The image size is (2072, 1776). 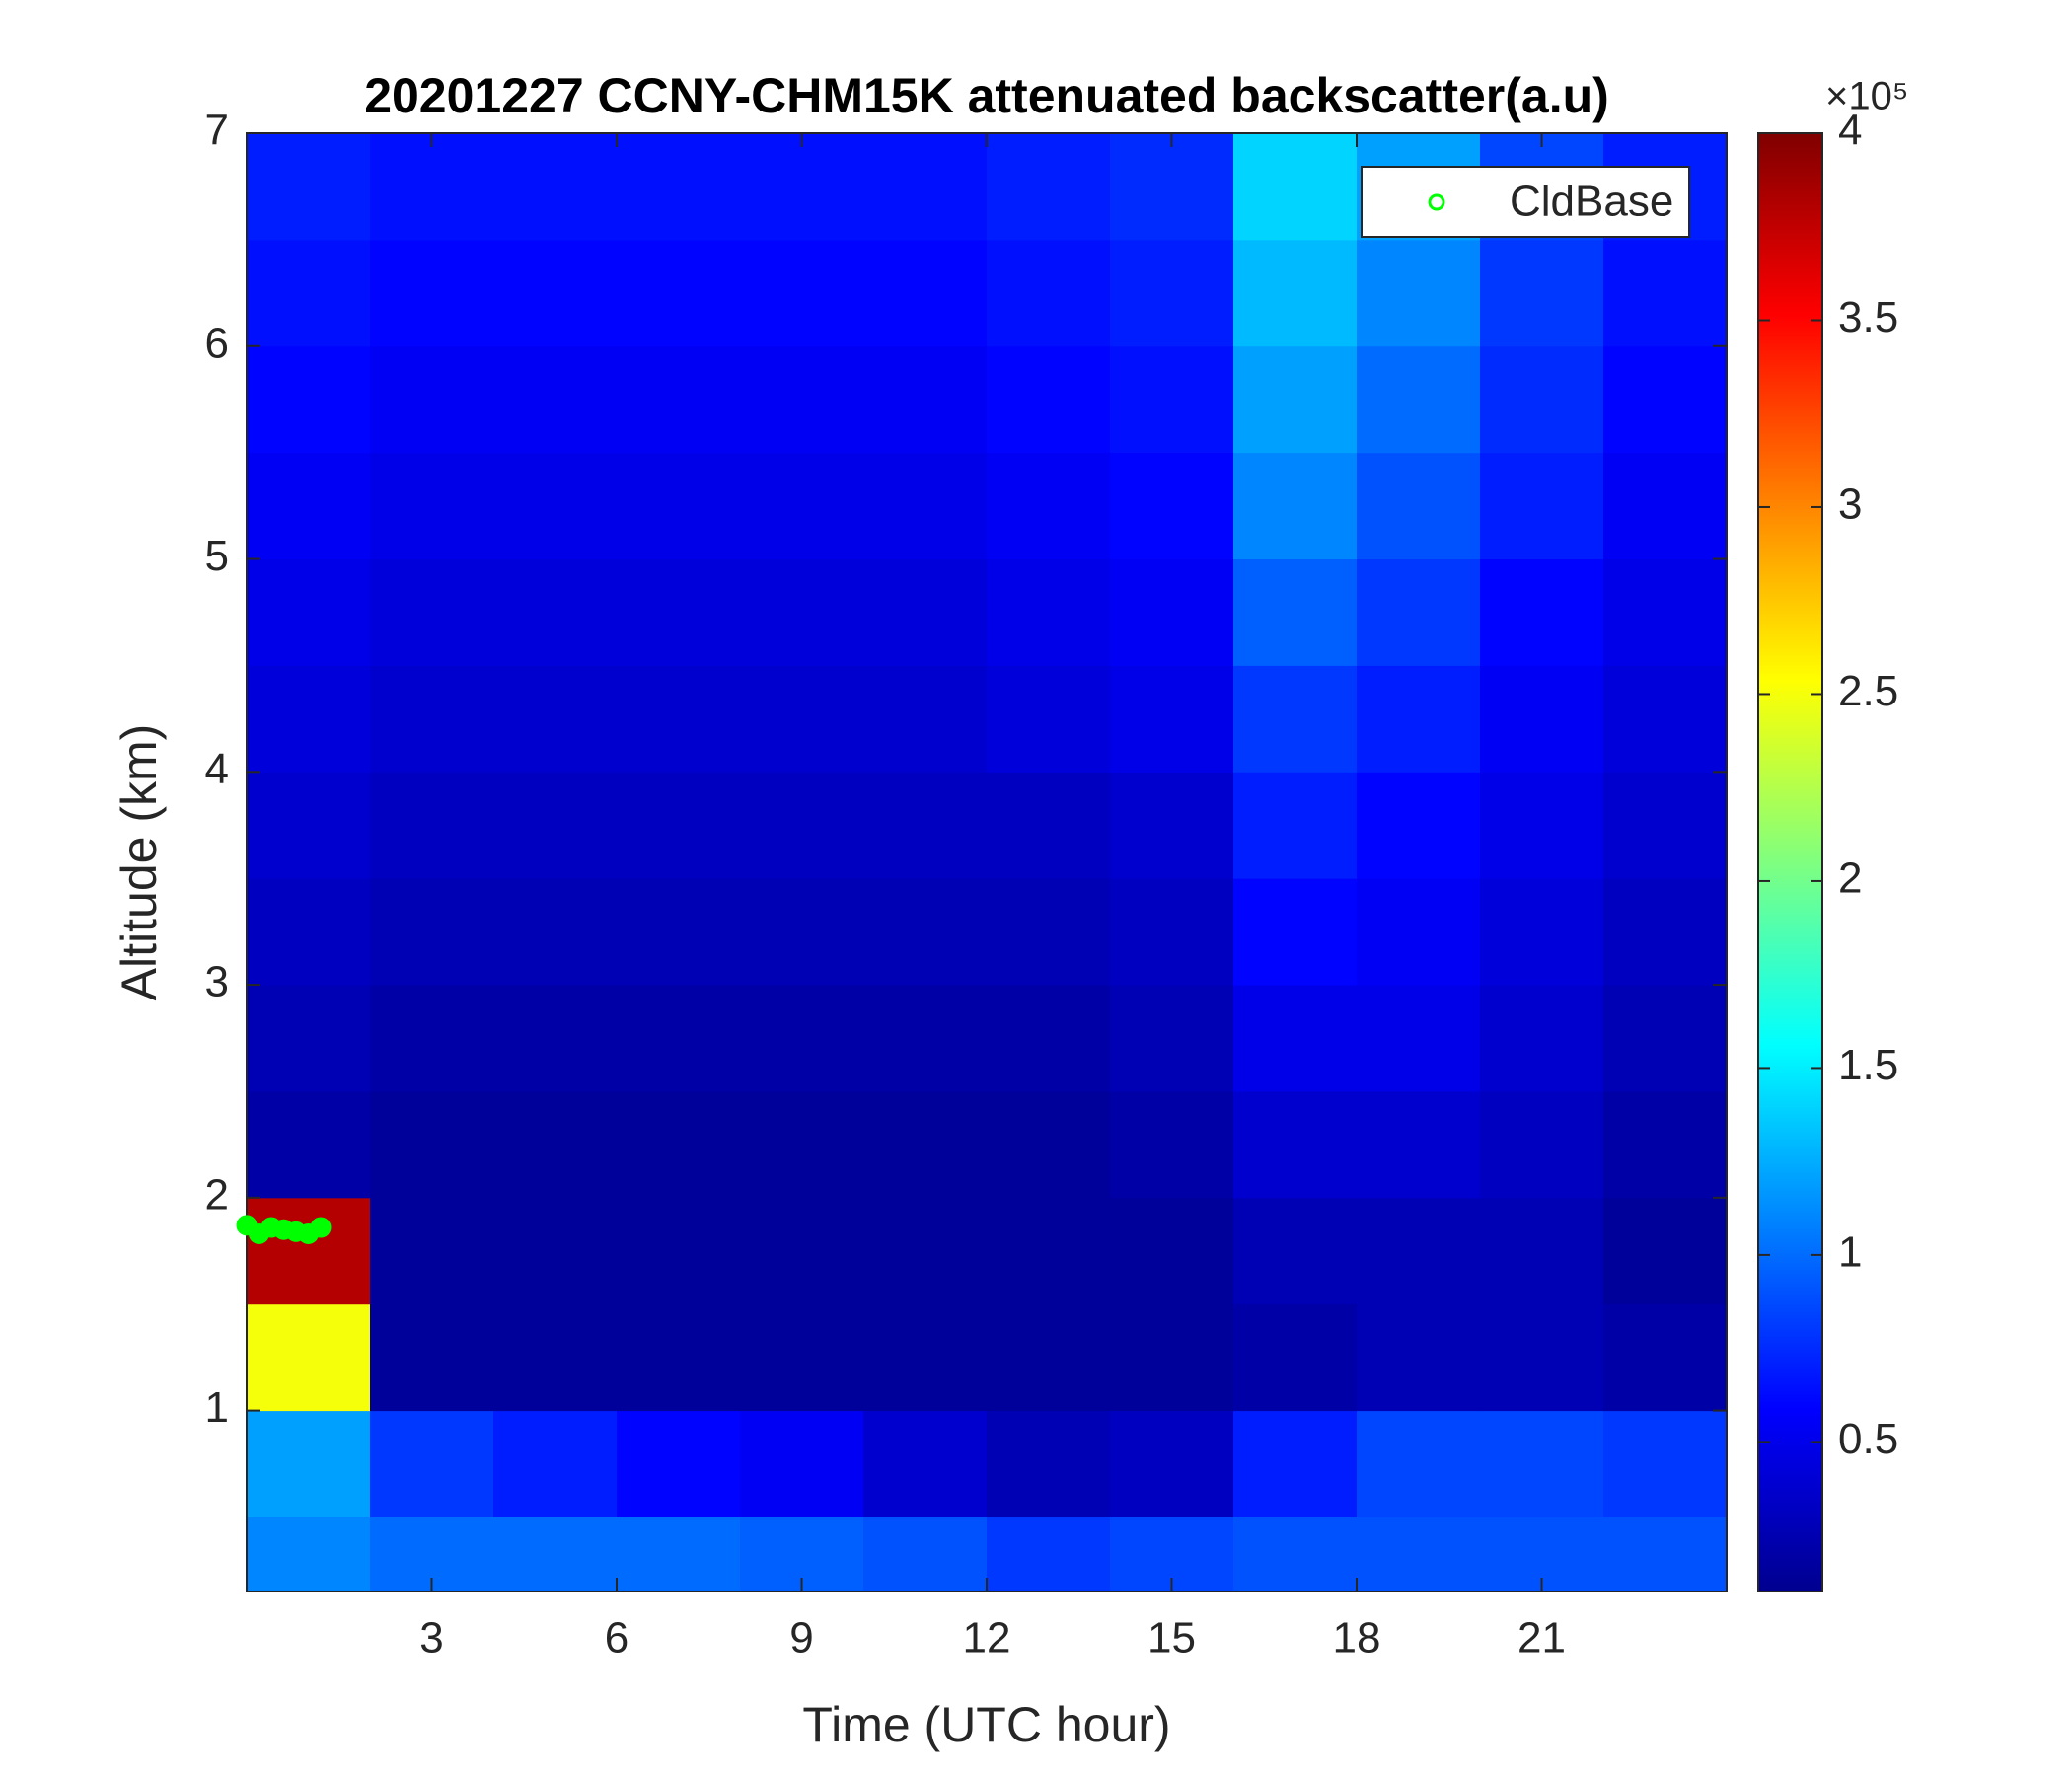 What do you see at coordinates (801, 1639) in the screenshot?
I see `x-tick-label: 9` at bounding box center [801, 1639].